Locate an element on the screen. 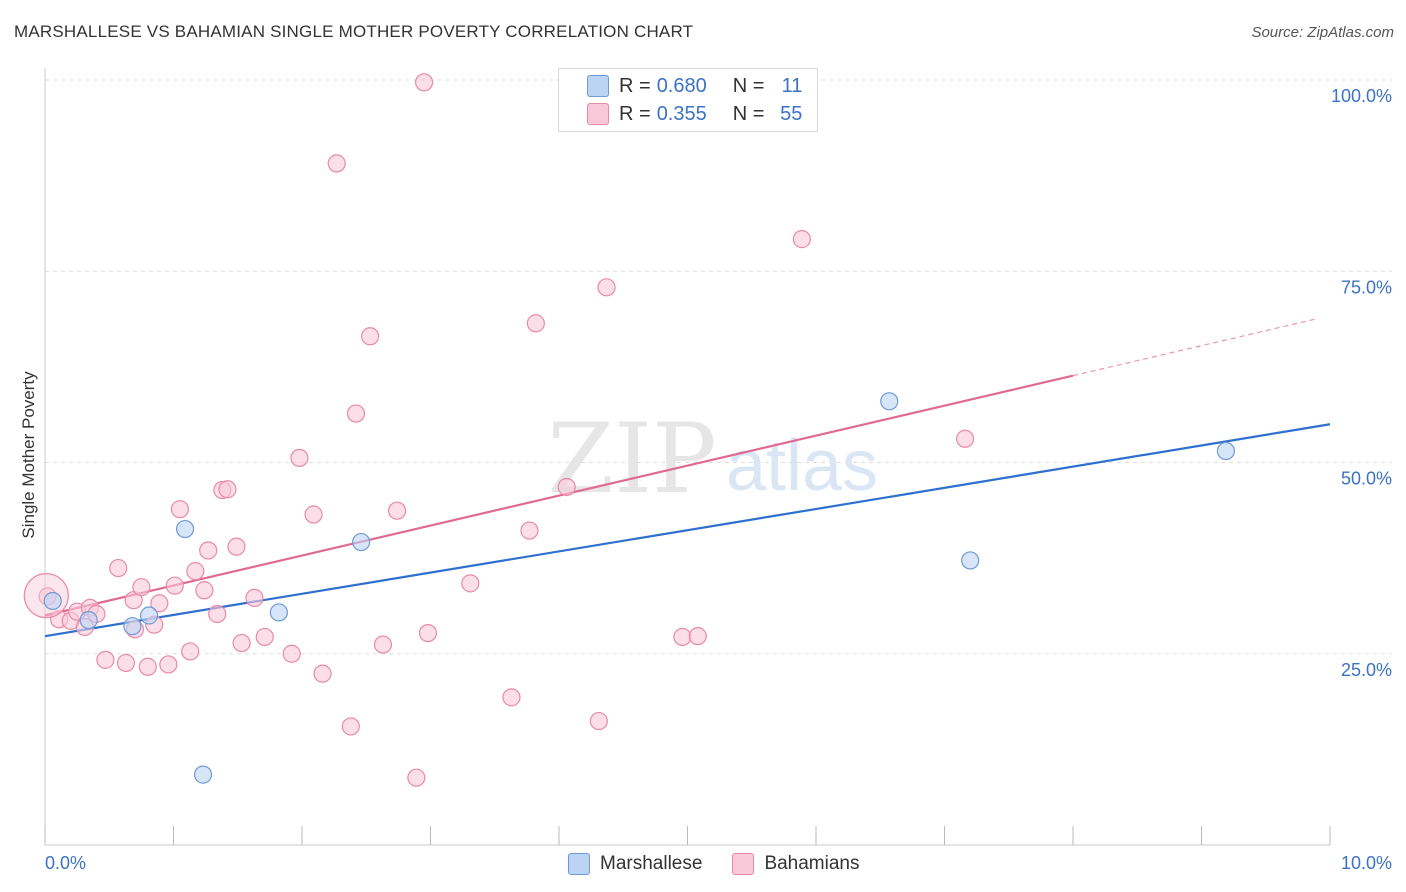  y-tick-label: 75.0% is located at coordinates (1366, 287).